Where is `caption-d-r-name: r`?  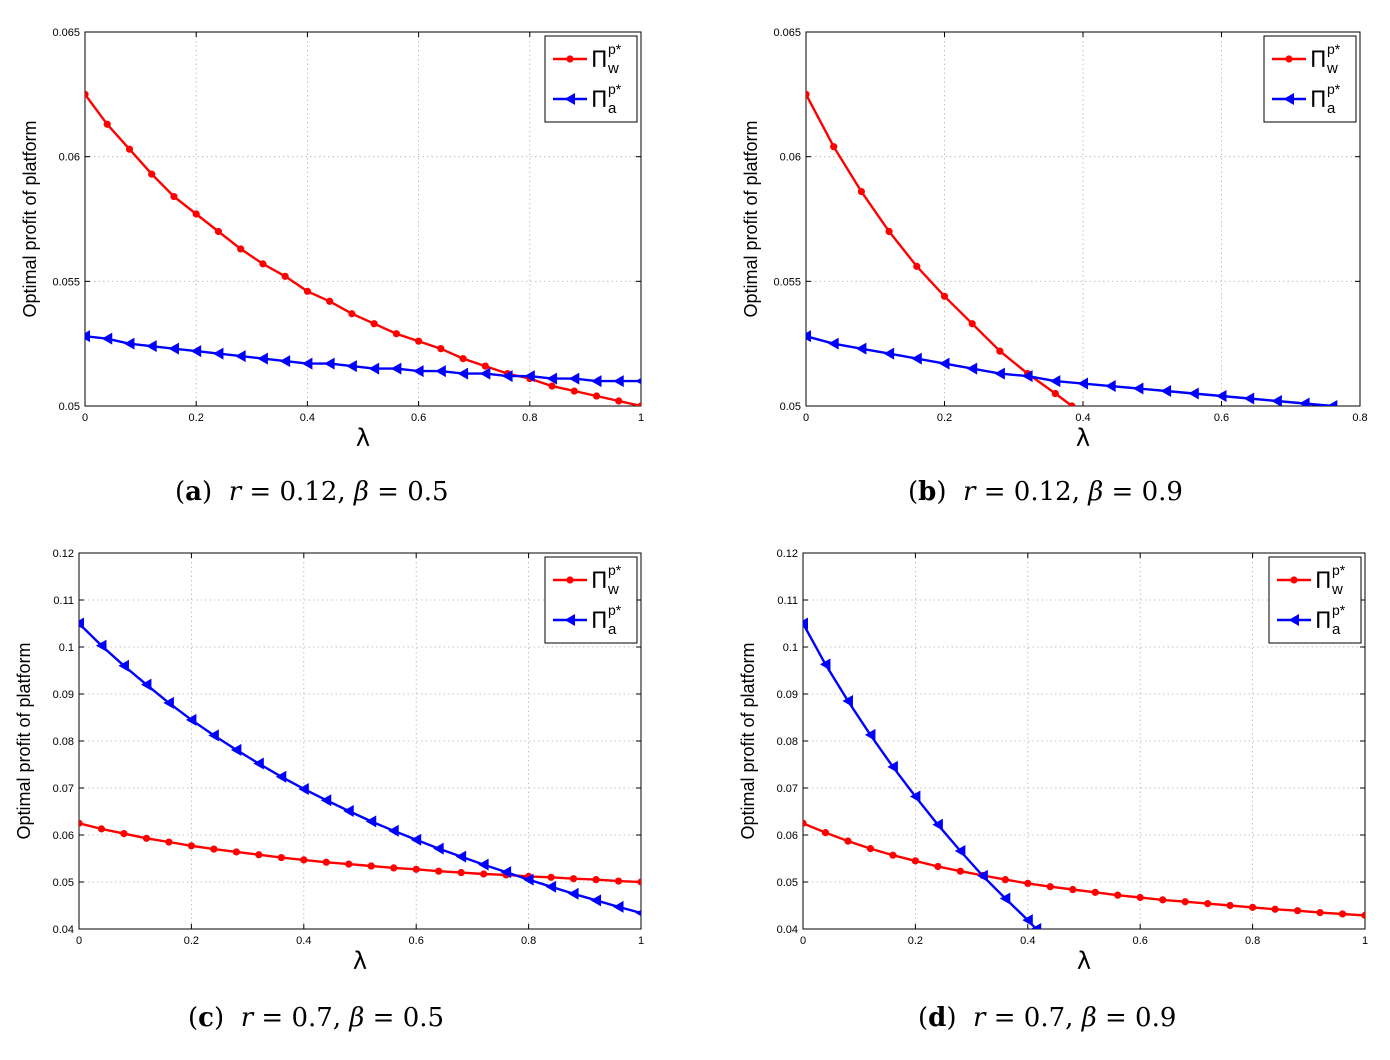
caption-d-r-name: r is located at coordinates (979, 1018).